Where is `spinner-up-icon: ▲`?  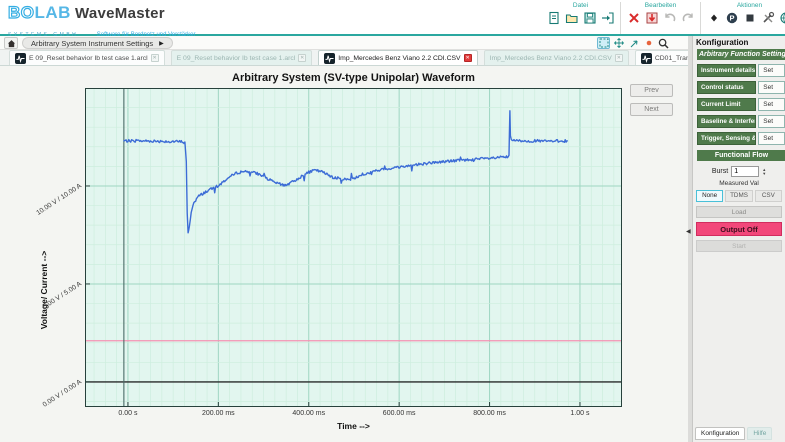
spinner-up-icon: ▲ is located at coordinates (764, 169).